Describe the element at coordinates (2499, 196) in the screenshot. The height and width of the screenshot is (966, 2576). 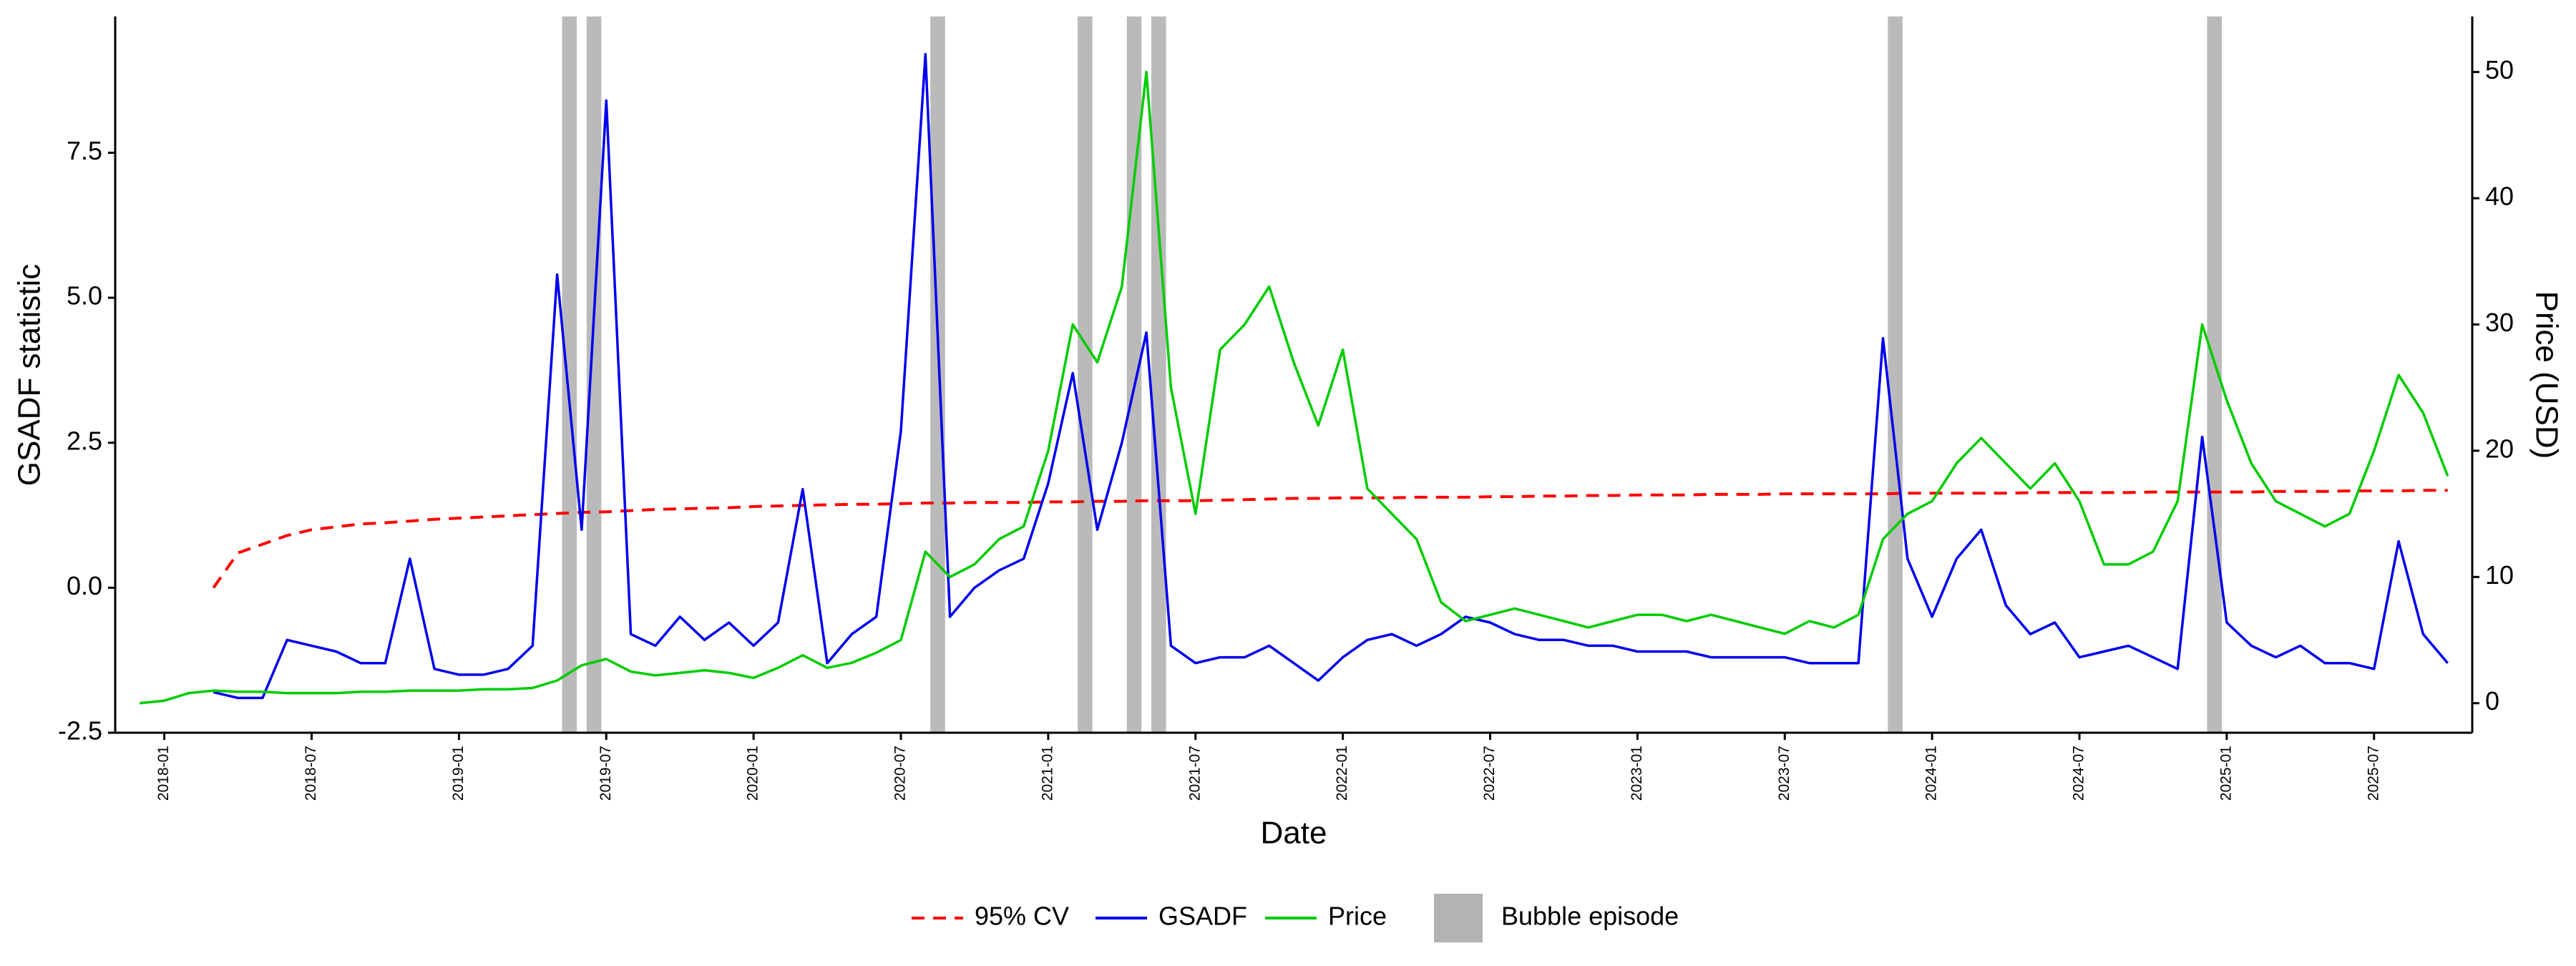
I see `y2-tick-label: 40` at that location.